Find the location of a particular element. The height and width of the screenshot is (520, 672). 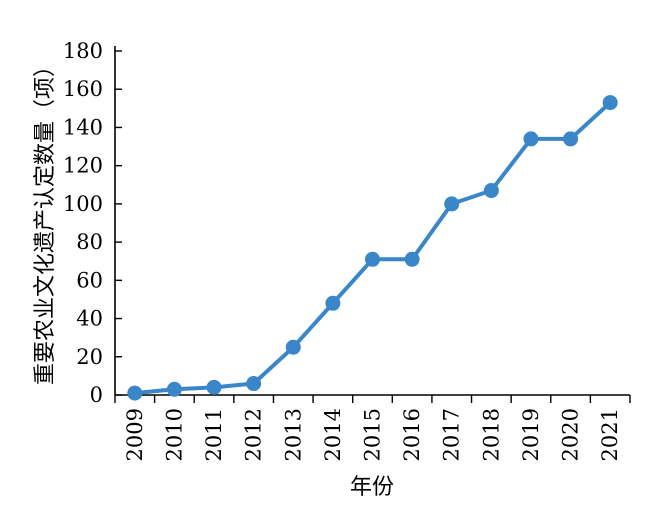

y-tick-label: 80 is located at coordinates (89, 242).